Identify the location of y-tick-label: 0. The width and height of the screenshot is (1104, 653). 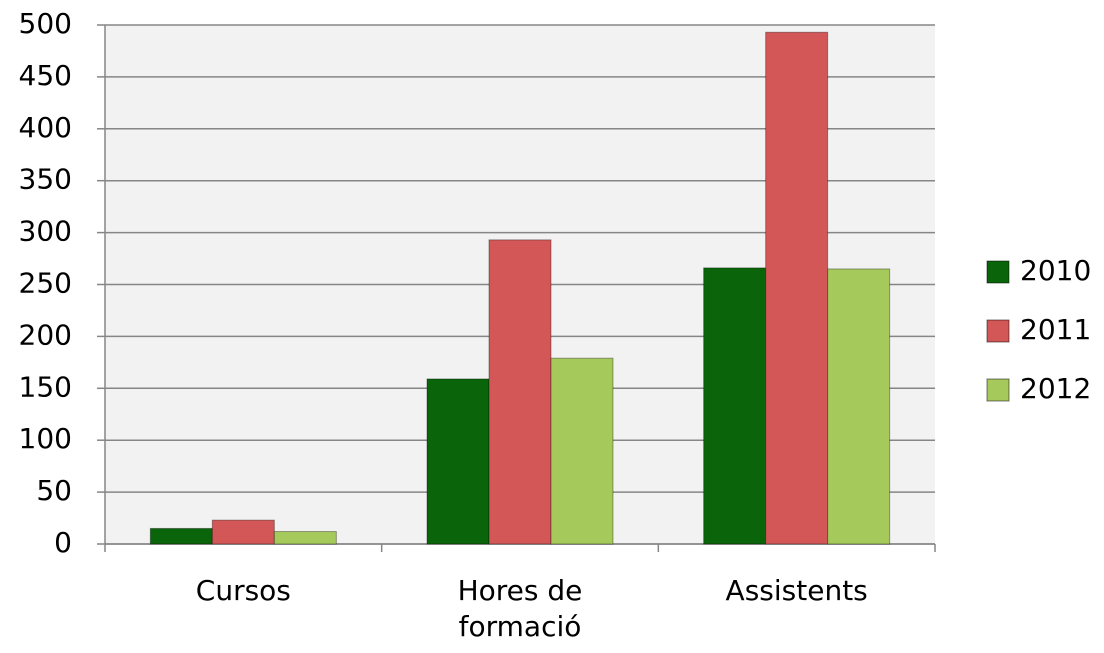
(63, 542).